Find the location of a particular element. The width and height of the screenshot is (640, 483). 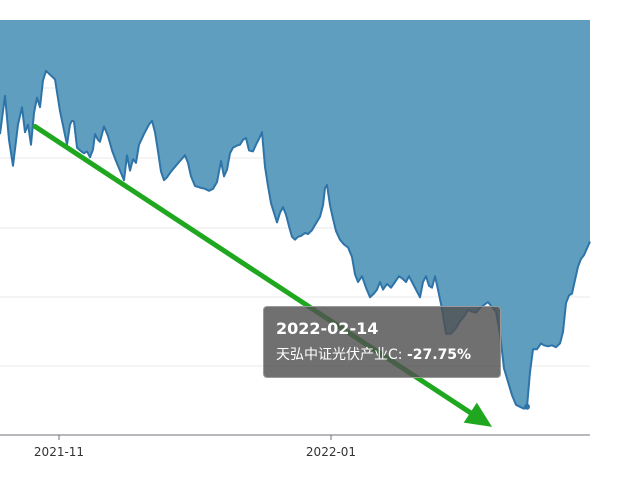

tooltip-row: 天弘中证光伏产业C: -27.75% is located at coordinates (388, 355).